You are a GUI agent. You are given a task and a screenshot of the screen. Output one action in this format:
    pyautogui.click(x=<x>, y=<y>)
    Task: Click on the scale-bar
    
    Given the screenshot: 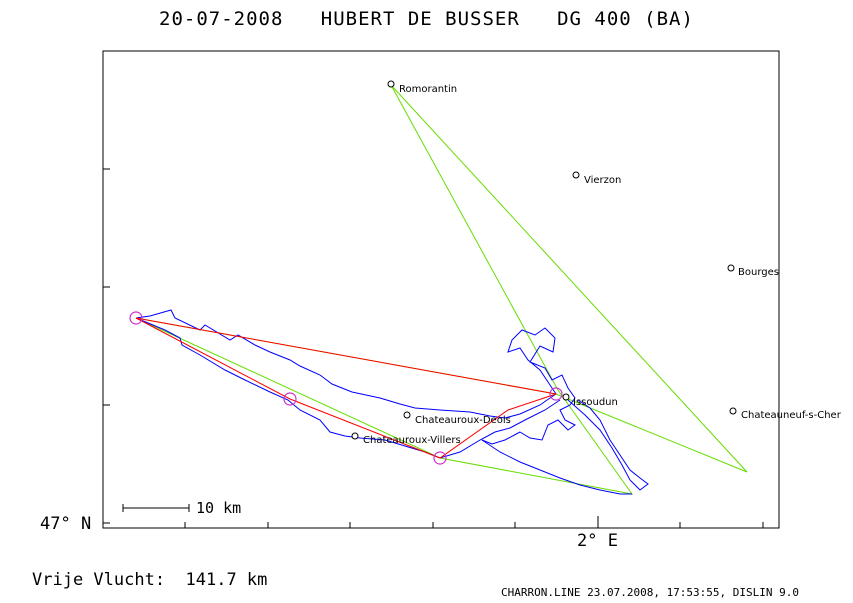 What is the action you would take?
    pyautogui.click(x=156, y=508)
    